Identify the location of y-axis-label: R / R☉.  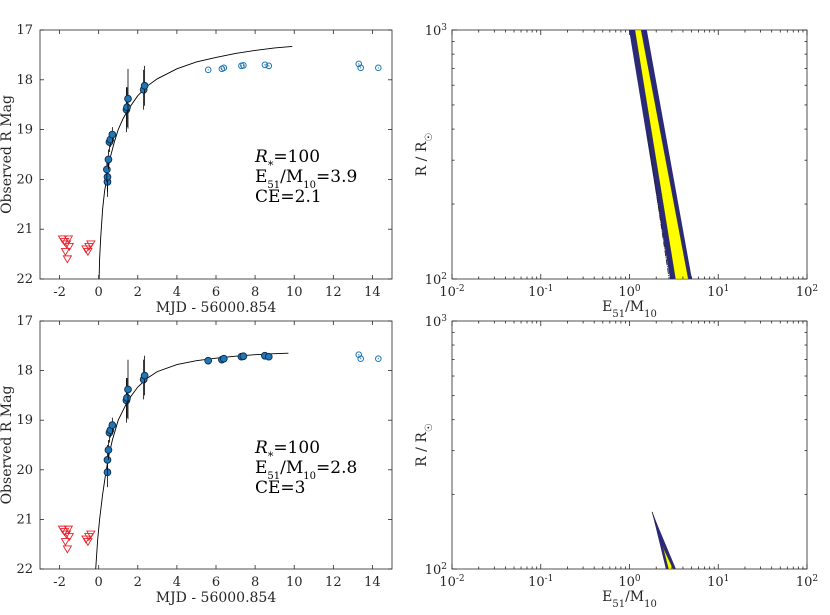
(424, 445).